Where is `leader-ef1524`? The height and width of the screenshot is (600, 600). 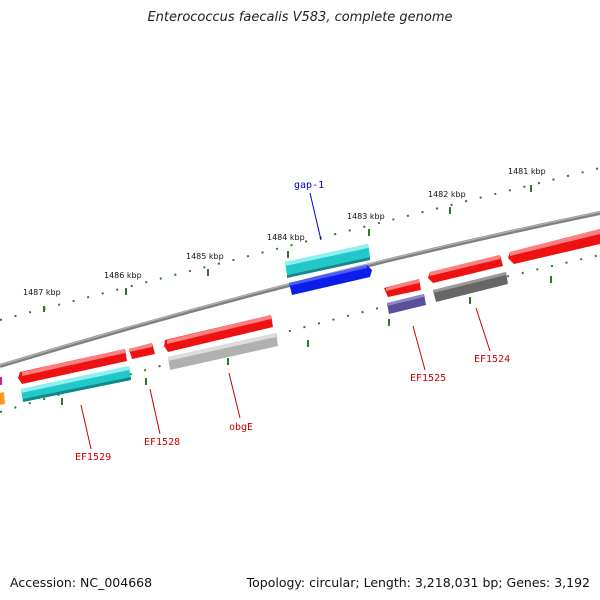
leader-ef1524 is located at coordinates (483, 329).